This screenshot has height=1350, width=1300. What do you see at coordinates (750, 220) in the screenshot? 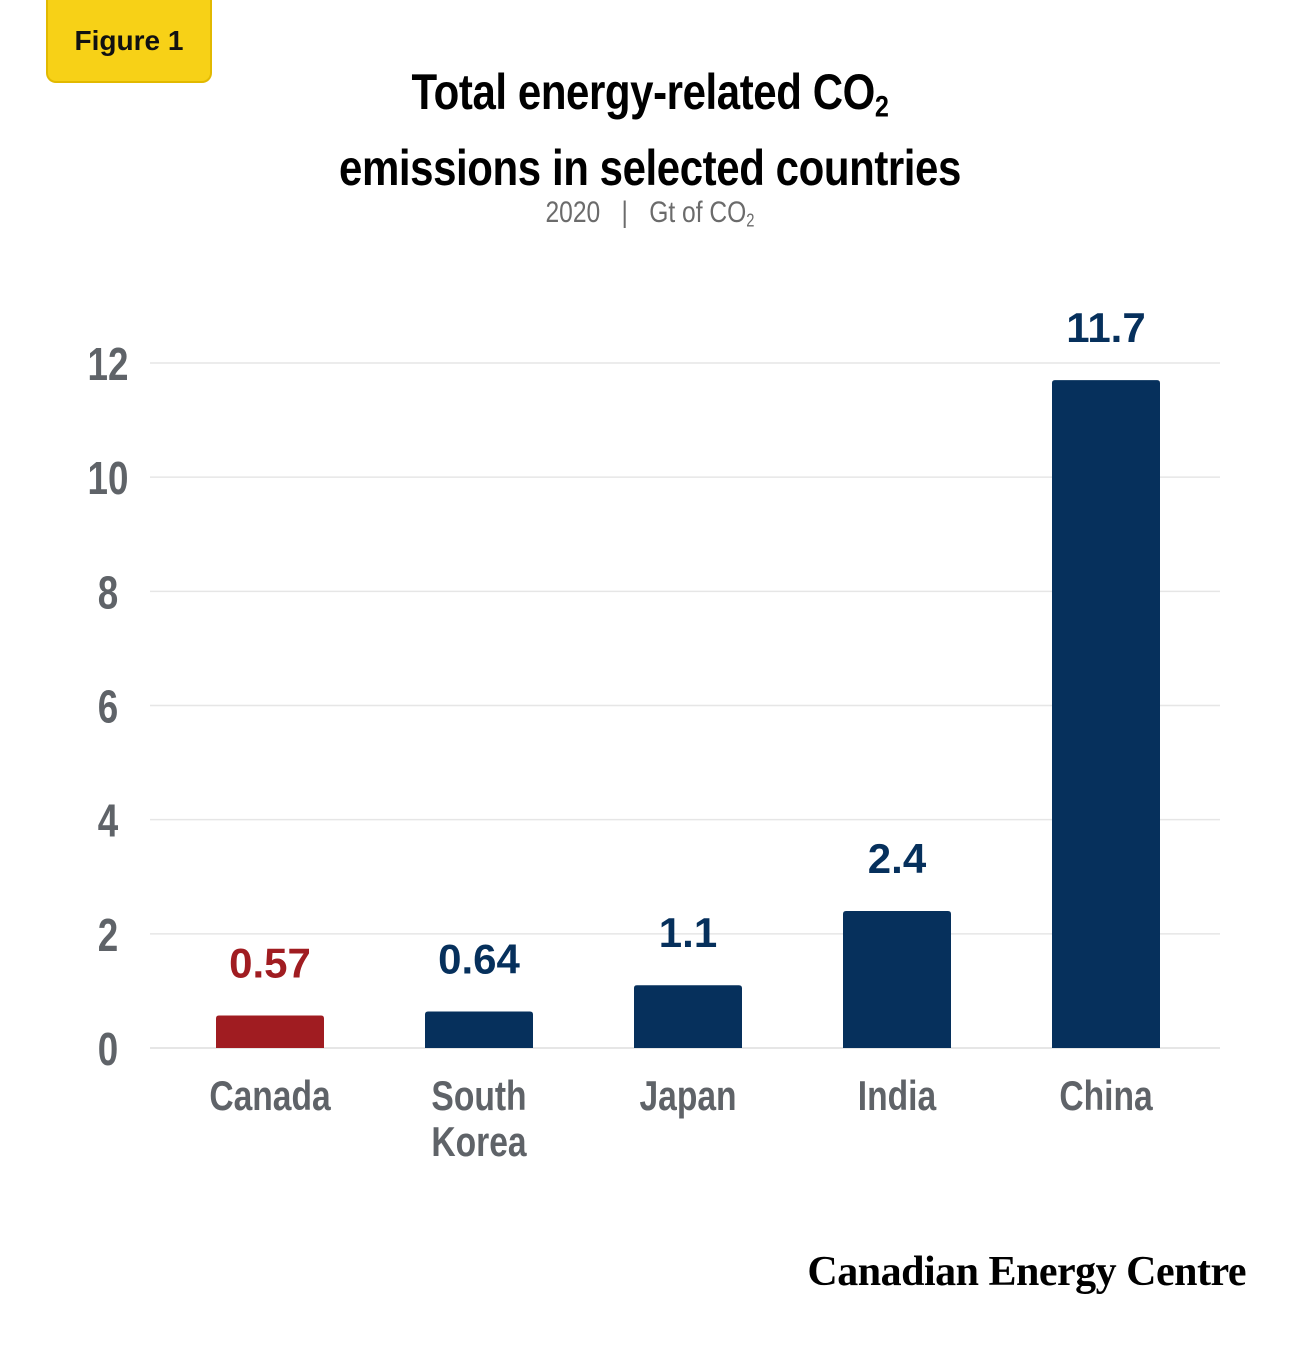
I see `subtitle-unit-subscript: 2` at bounding box center [750, 220].